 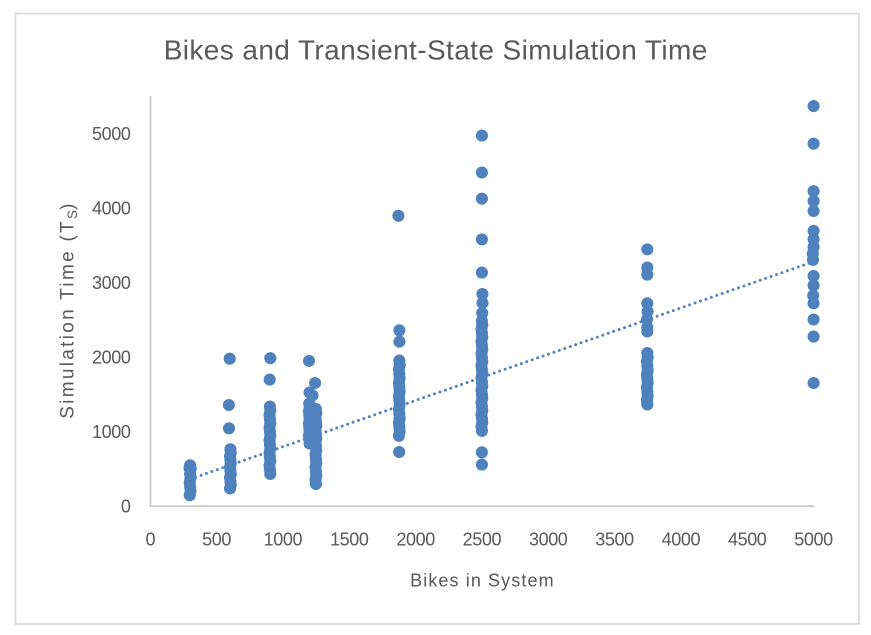 What do you see at coordinates (747, 539) in the screenshot?
I see `svg-text: 4500` at bounding box center [747, 539].